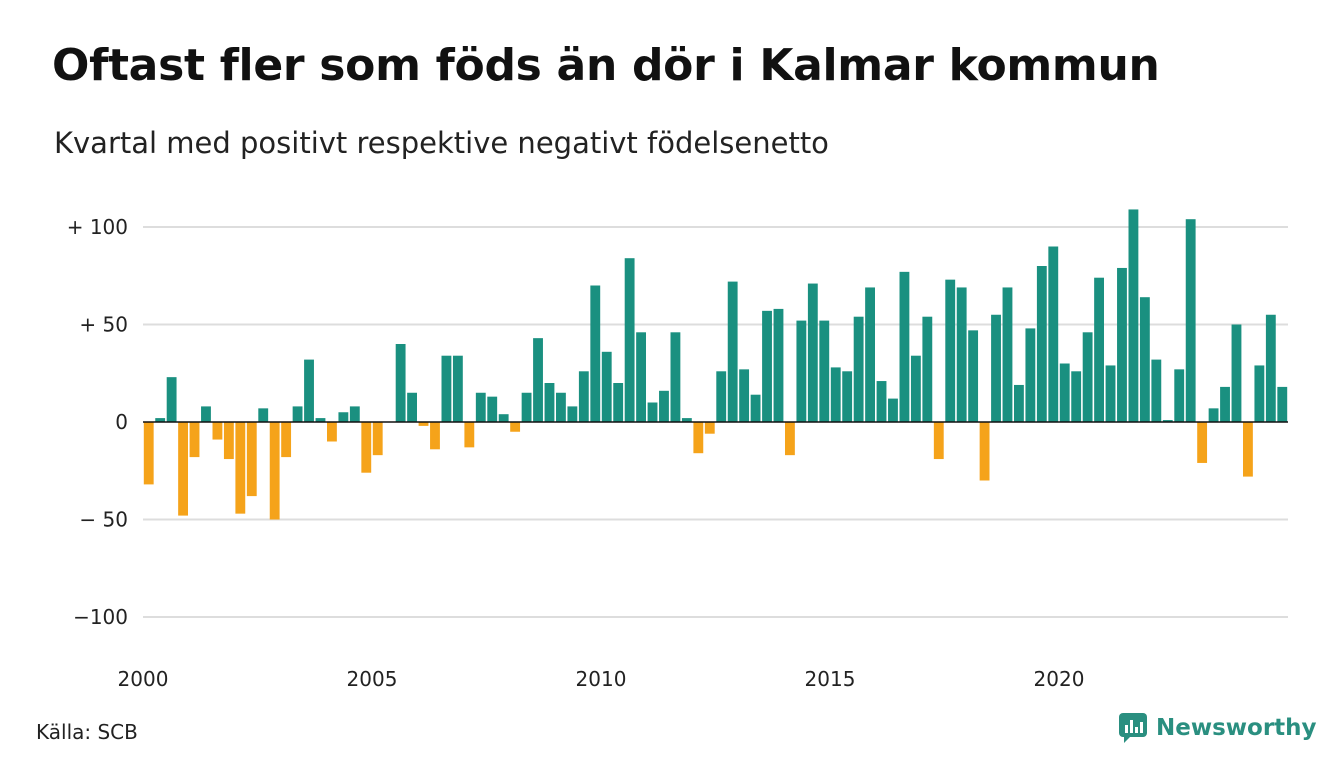 Image resolution: width=1340 pixels, height=780 pixels. I want to click on x-tick-label: 2000, so click(143, 679).